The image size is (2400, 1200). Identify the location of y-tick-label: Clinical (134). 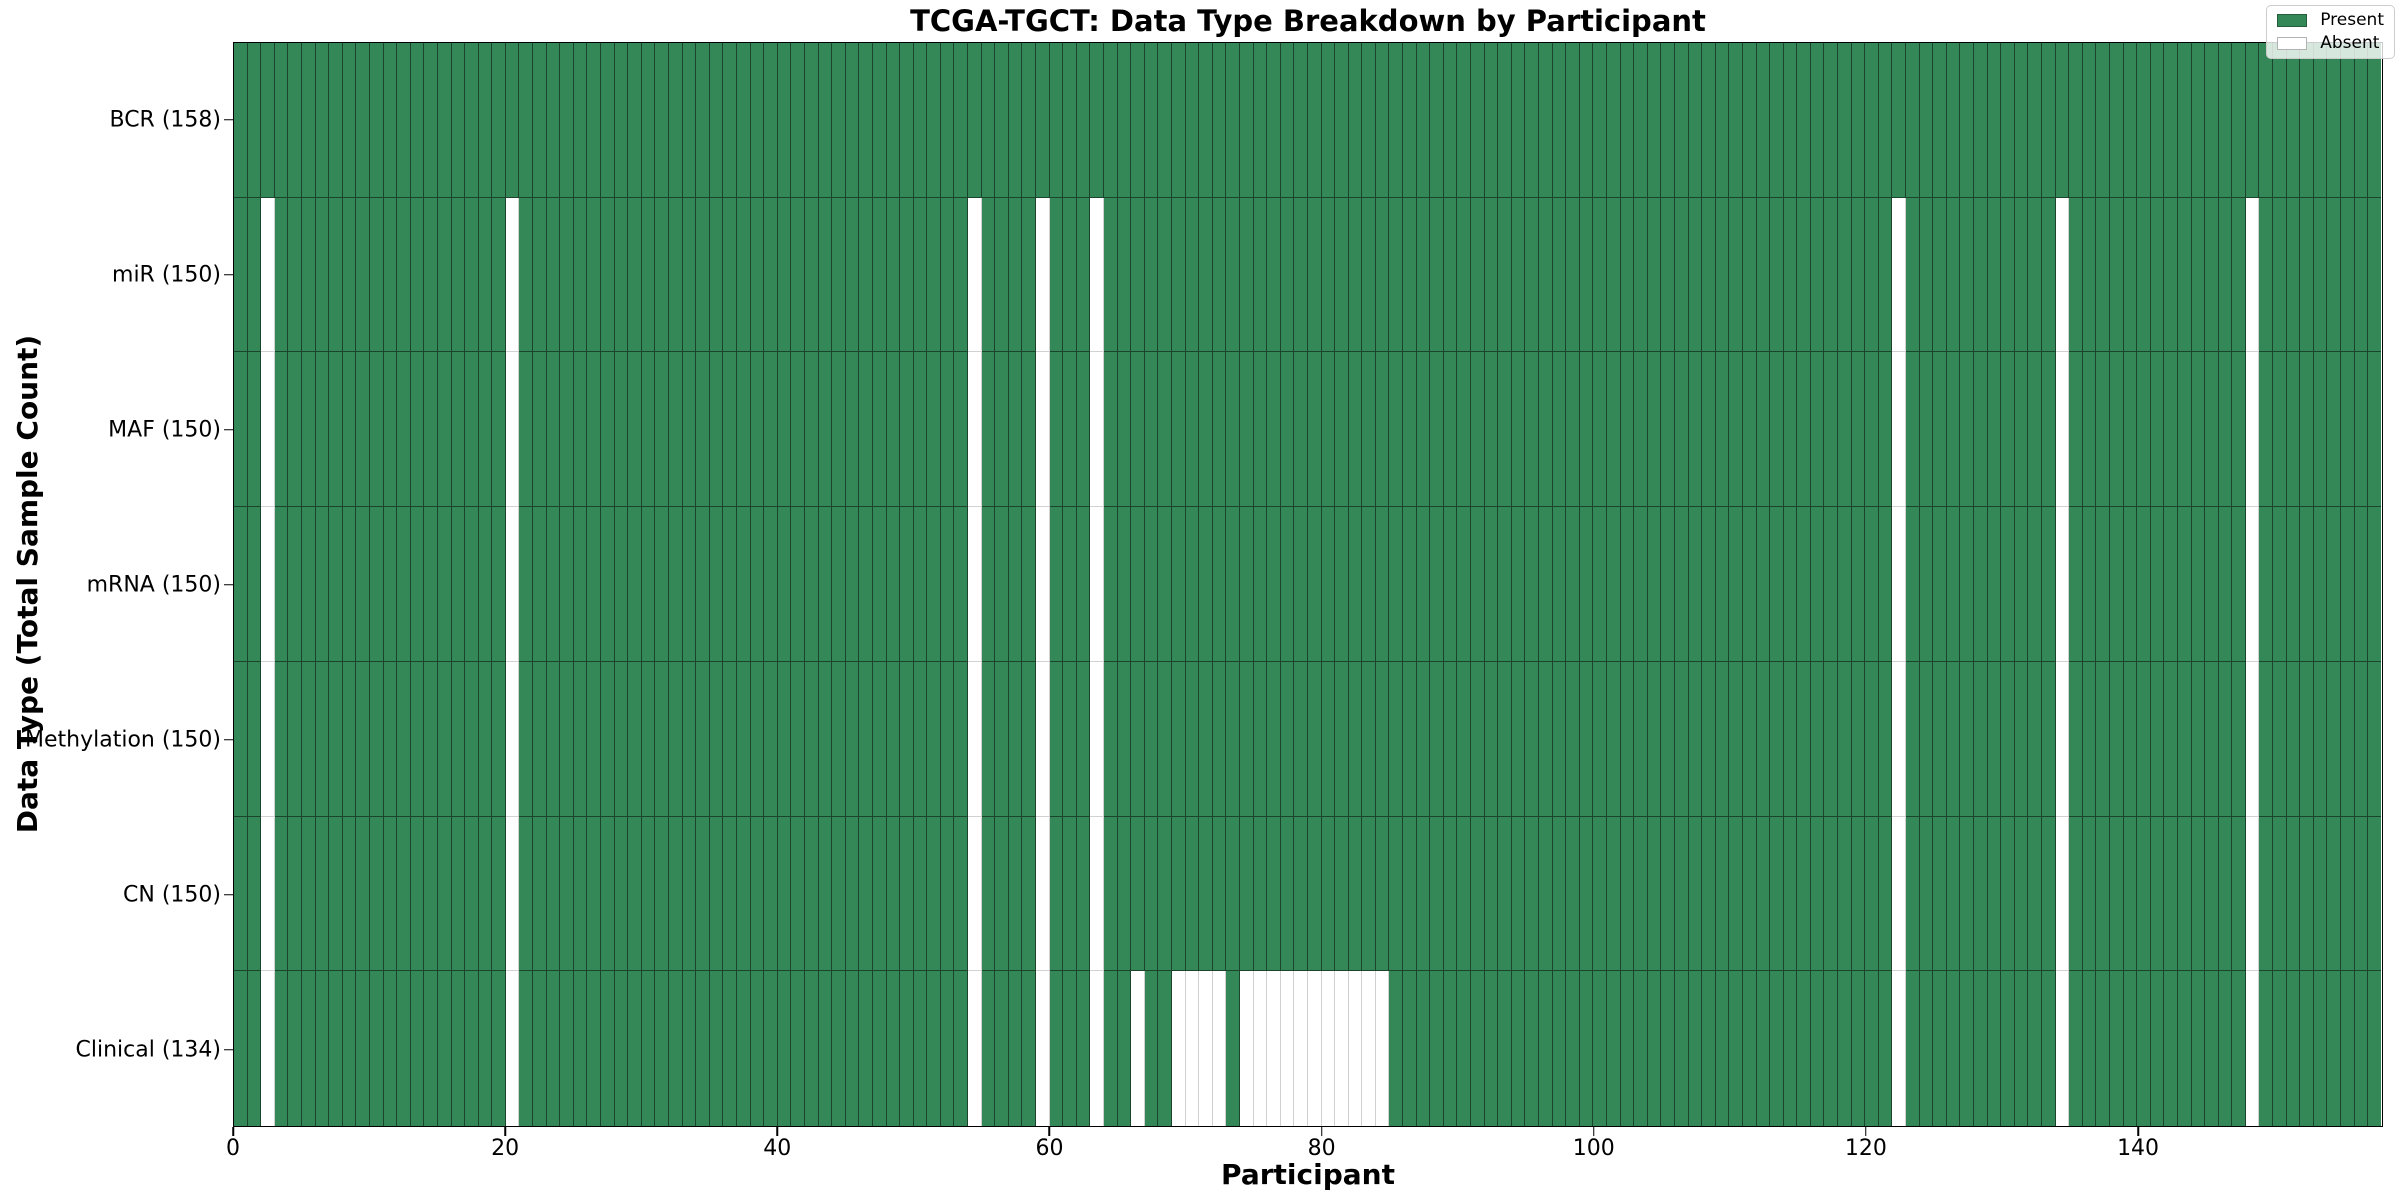
(148, 1049).